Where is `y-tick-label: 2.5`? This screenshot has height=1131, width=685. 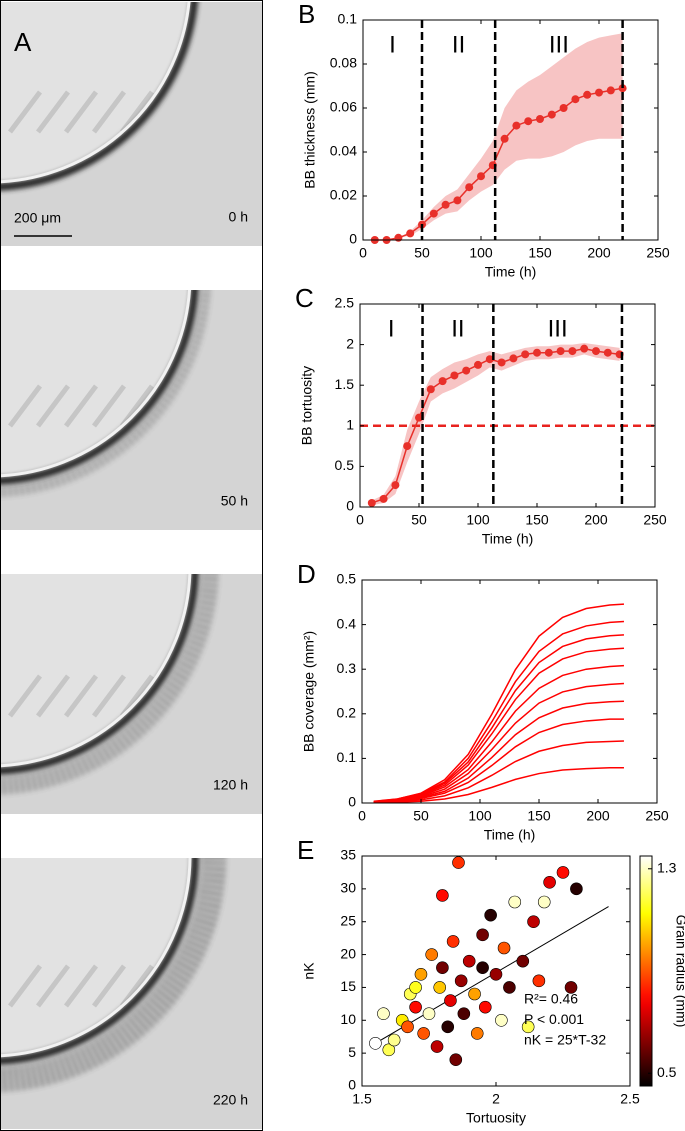 y-tick-label: 2.5 is located at coordinates (345, 303).